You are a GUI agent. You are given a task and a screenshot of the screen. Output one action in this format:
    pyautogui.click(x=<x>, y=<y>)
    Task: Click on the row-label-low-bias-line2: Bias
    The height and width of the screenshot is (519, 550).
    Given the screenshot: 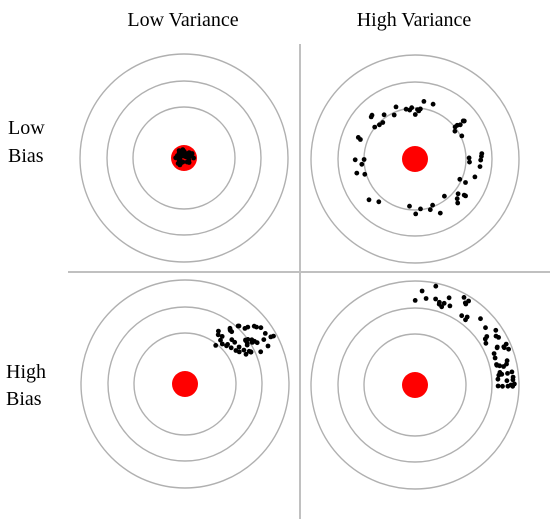 What is the action you would take?
    pyautogui.click(x=26, y=156)
    